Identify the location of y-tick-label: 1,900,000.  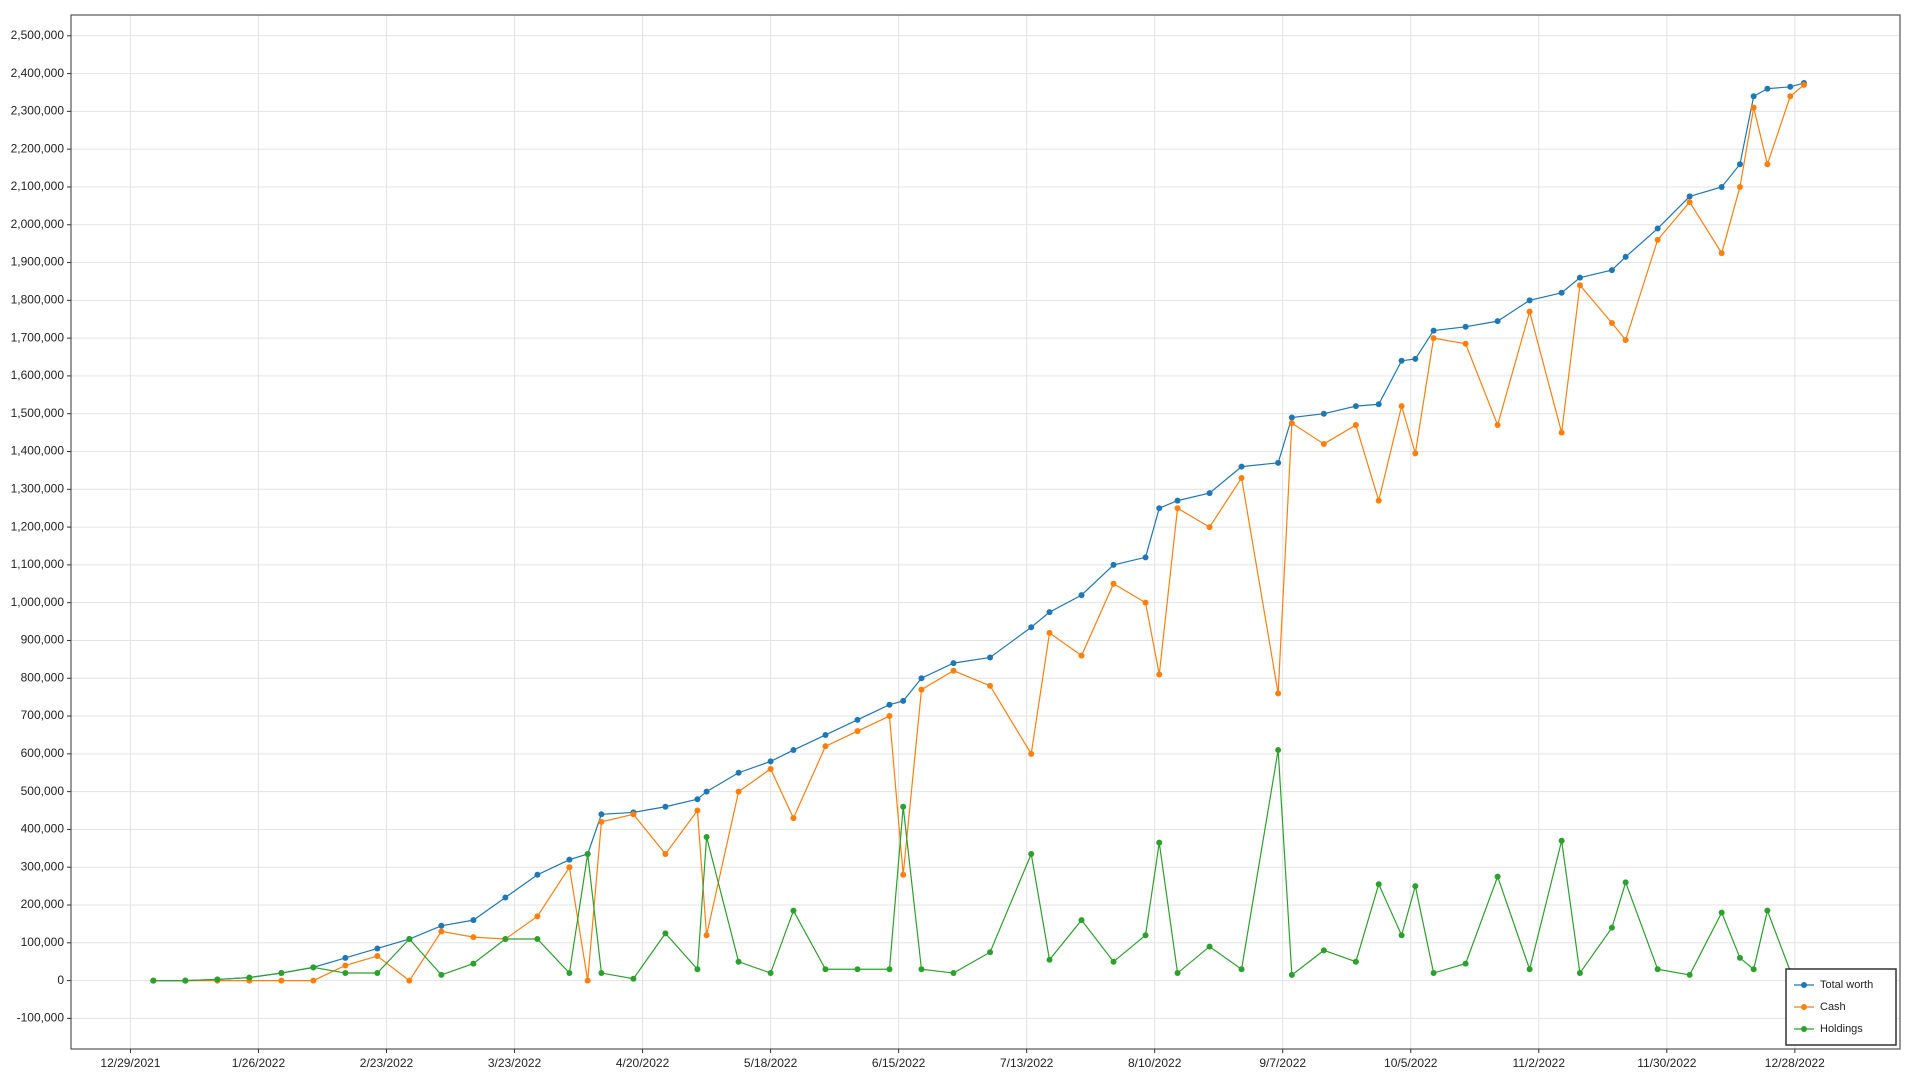
(38, 262).